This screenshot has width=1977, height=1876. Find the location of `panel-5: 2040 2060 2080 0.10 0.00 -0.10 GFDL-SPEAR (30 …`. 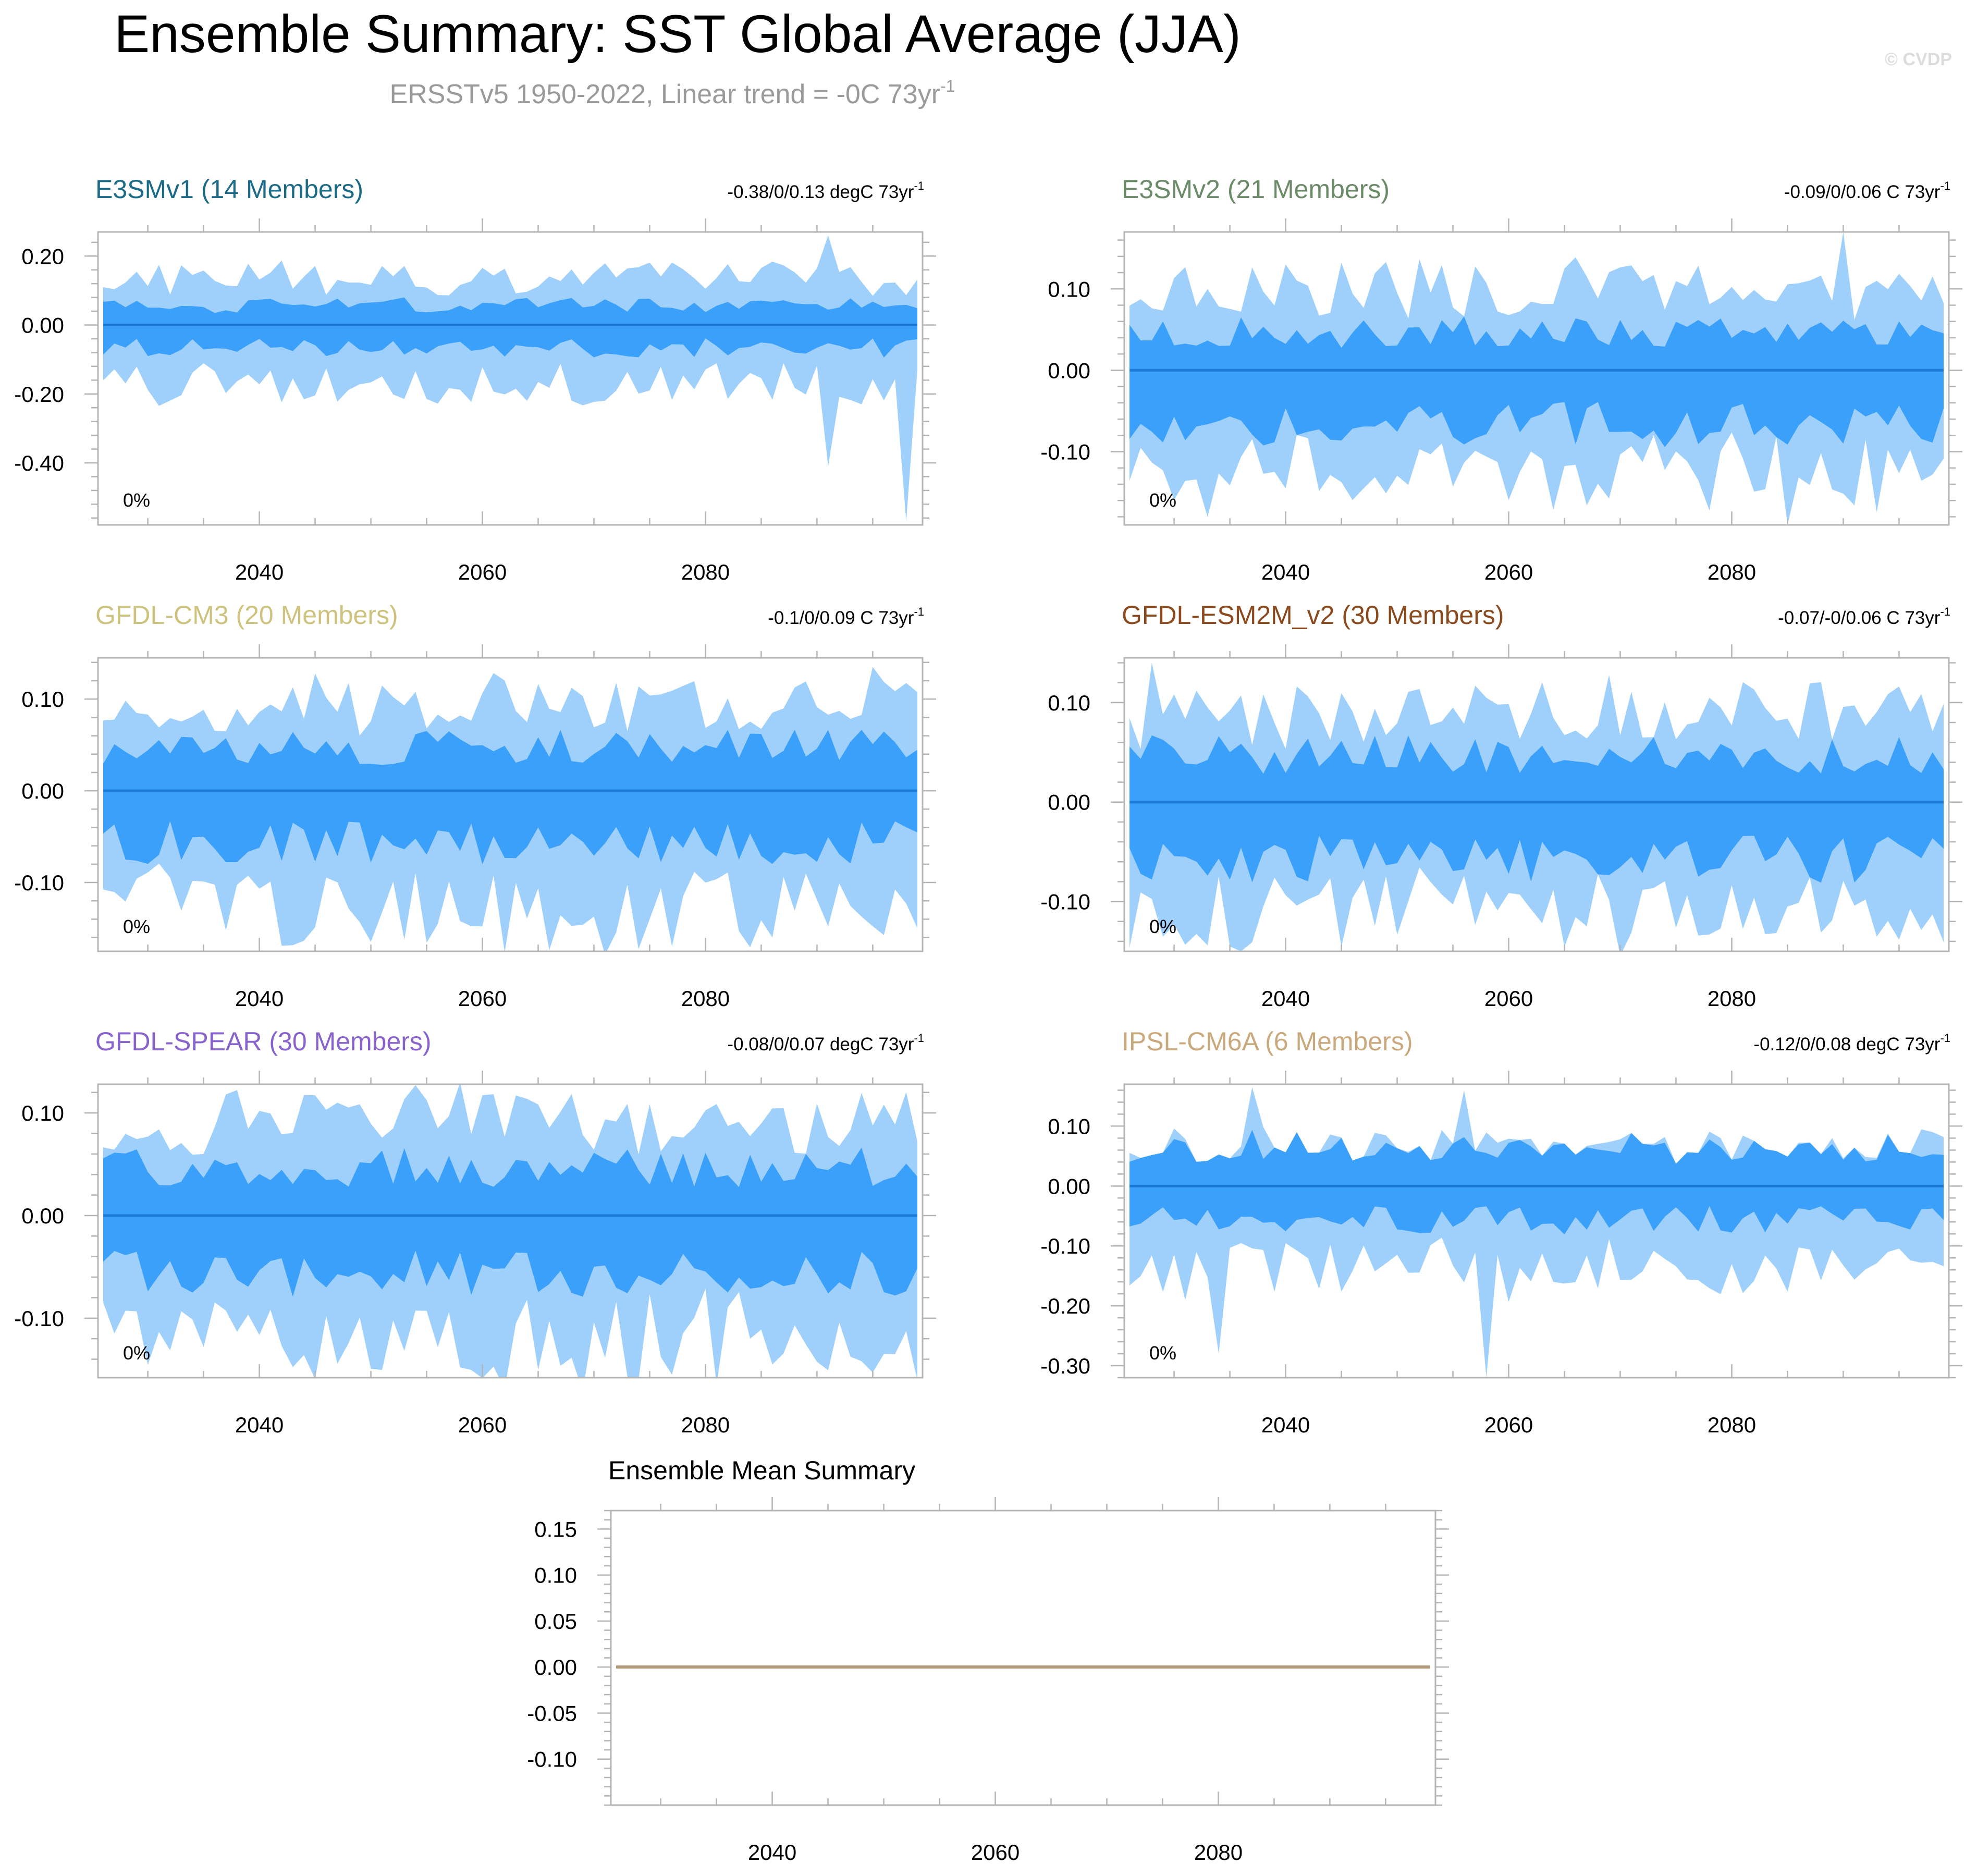

panel-5: 2040 2060 2080 0.10 0.00 -0.10 GFDL-SPEAR (30 … is located at coordinates (475, 1232).